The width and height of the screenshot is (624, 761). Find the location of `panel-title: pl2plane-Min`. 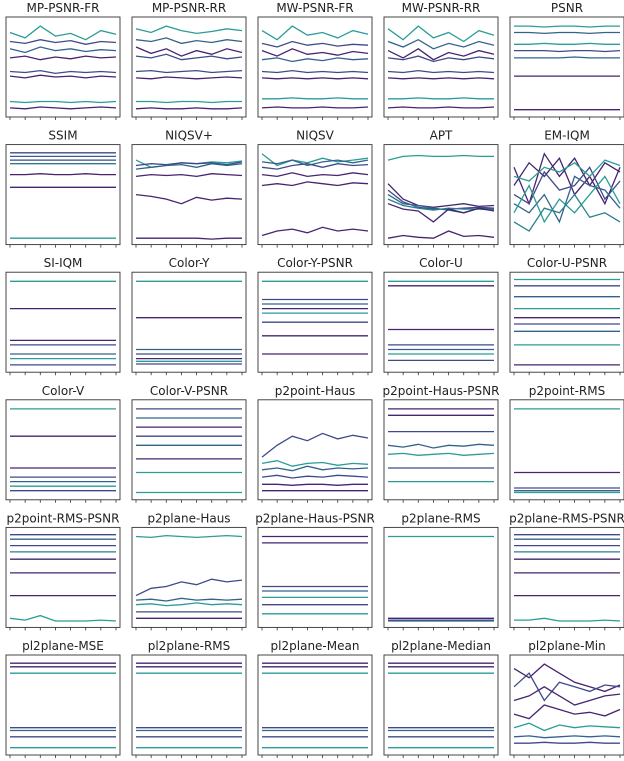

panel-title: pl2plane-Min is located at coordinates (567, 646).